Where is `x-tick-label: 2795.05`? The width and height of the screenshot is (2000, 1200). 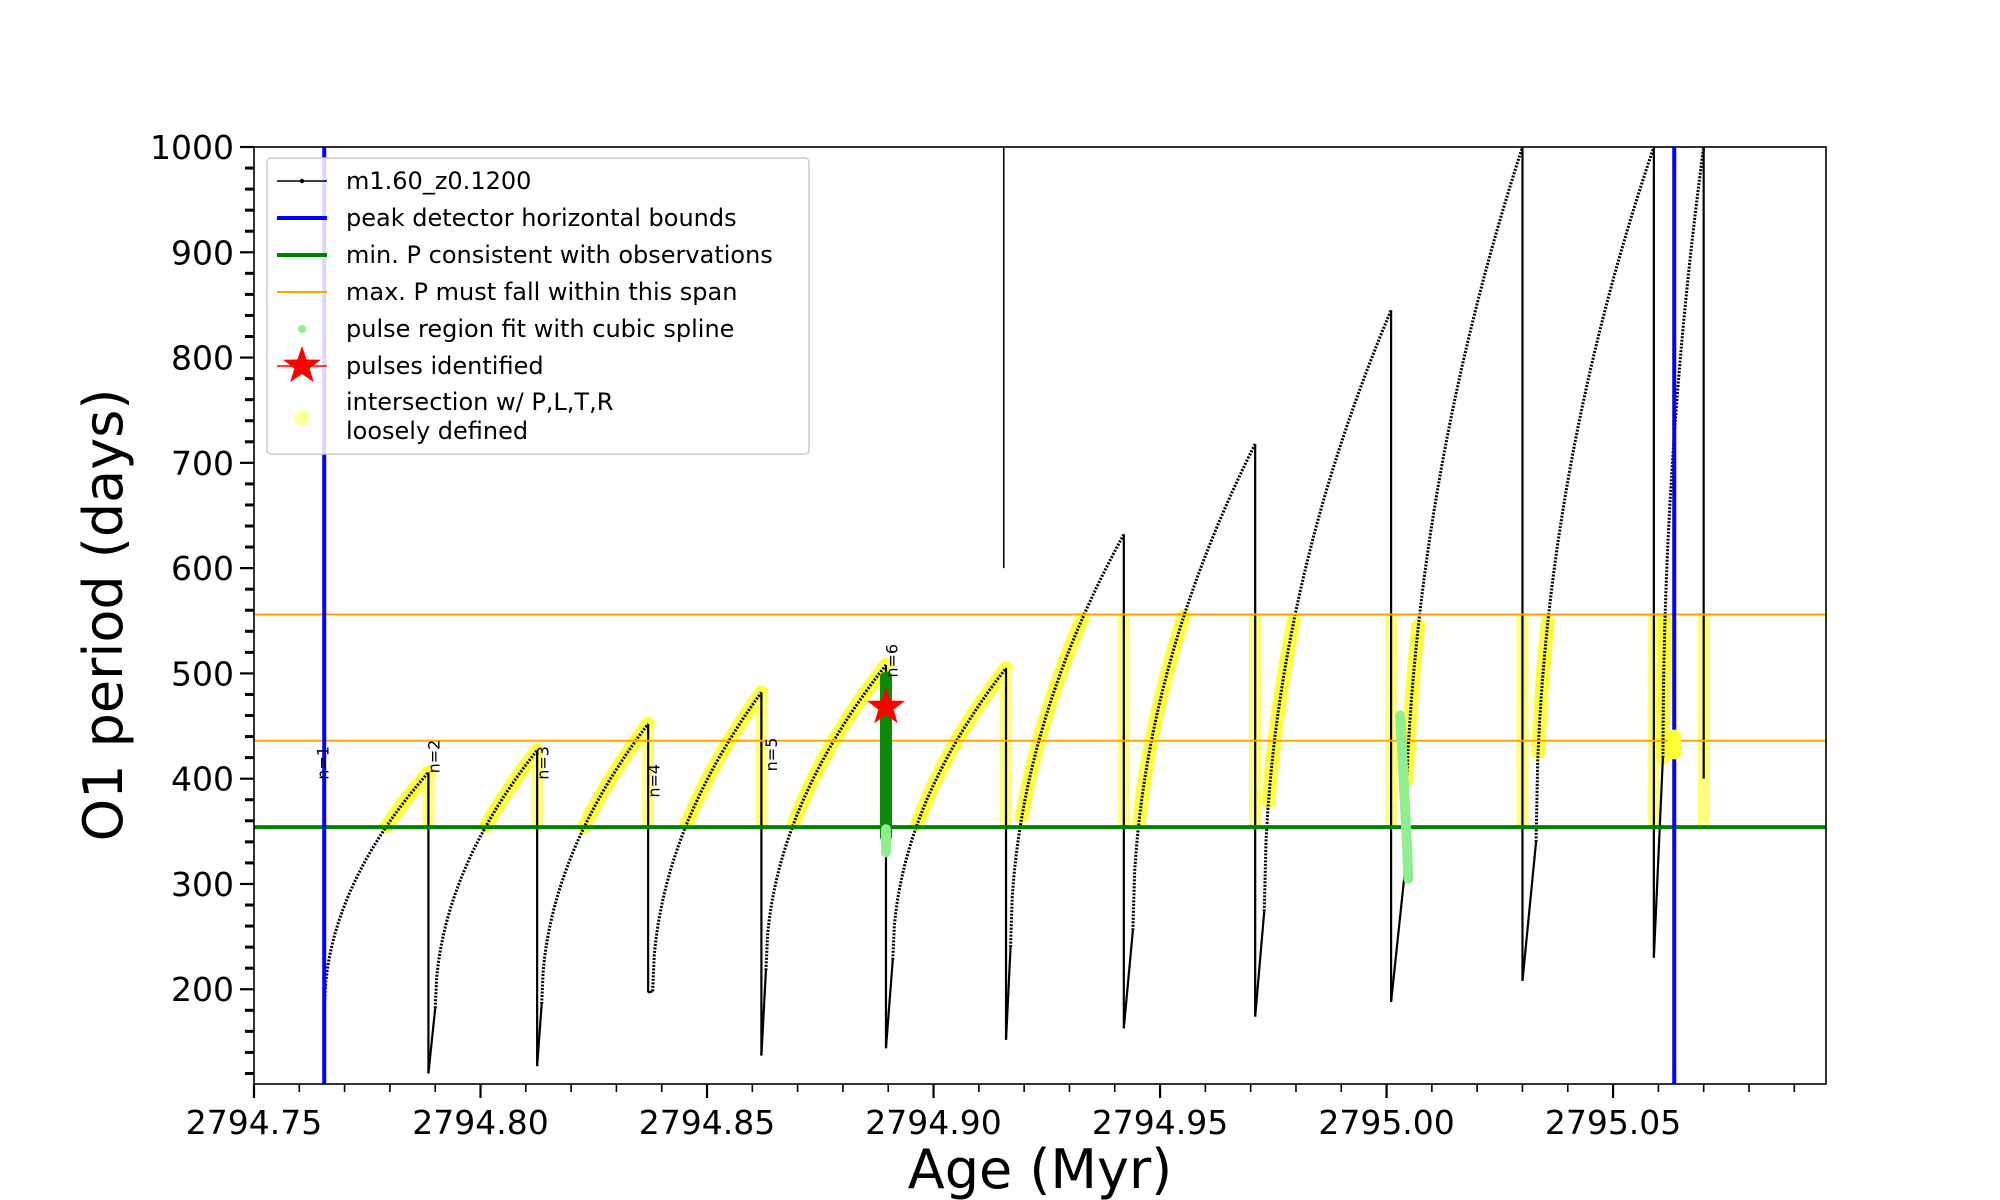 x-tick-label: 2795.05 is located at coordinates (1613, 1122).